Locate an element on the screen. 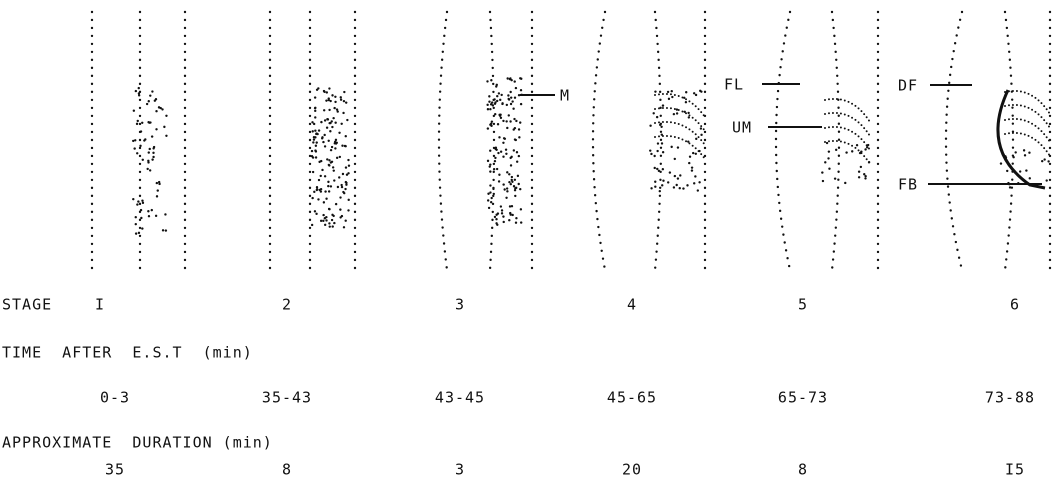 Image resolution: width=1053 pixels, height=483 pixels. stage-number: 3 is located at coordinates (460, 305).